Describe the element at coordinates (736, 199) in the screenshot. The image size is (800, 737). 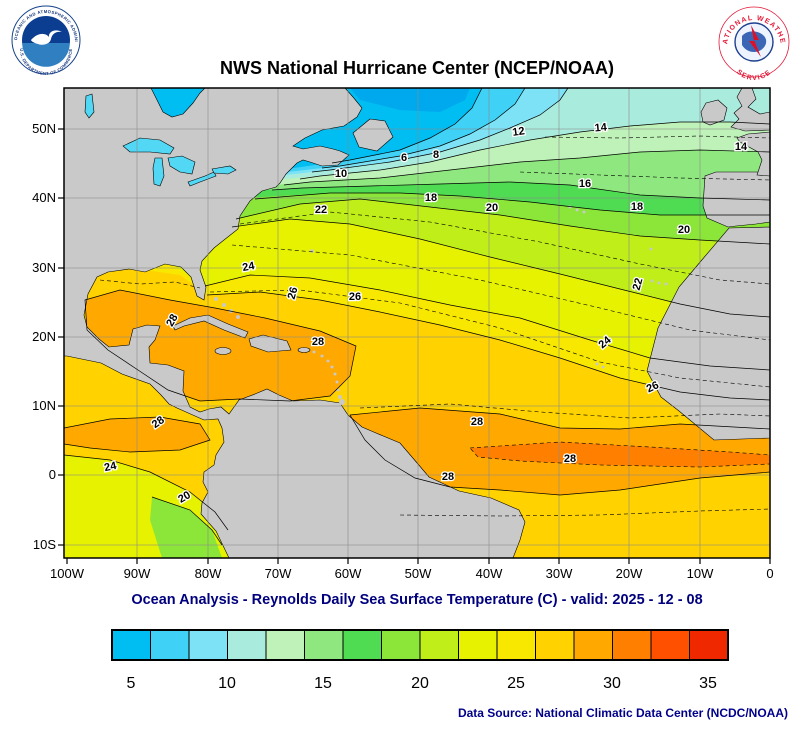
I see `landmass-iberia` at that location.